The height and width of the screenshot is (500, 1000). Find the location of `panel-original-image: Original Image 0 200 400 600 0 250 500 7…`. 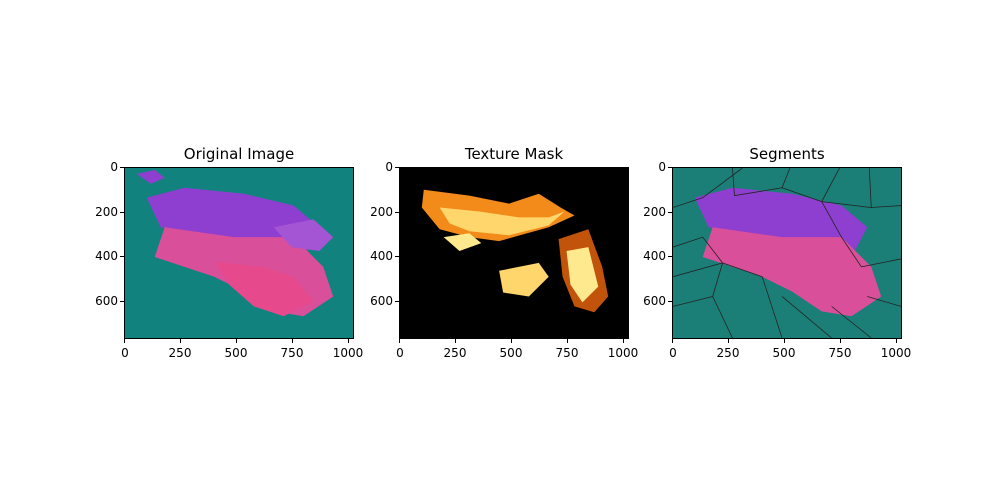

panel-original-image: Original Image 0 200 400 600 0 250 500 7… is located at coordinates (239, 260).